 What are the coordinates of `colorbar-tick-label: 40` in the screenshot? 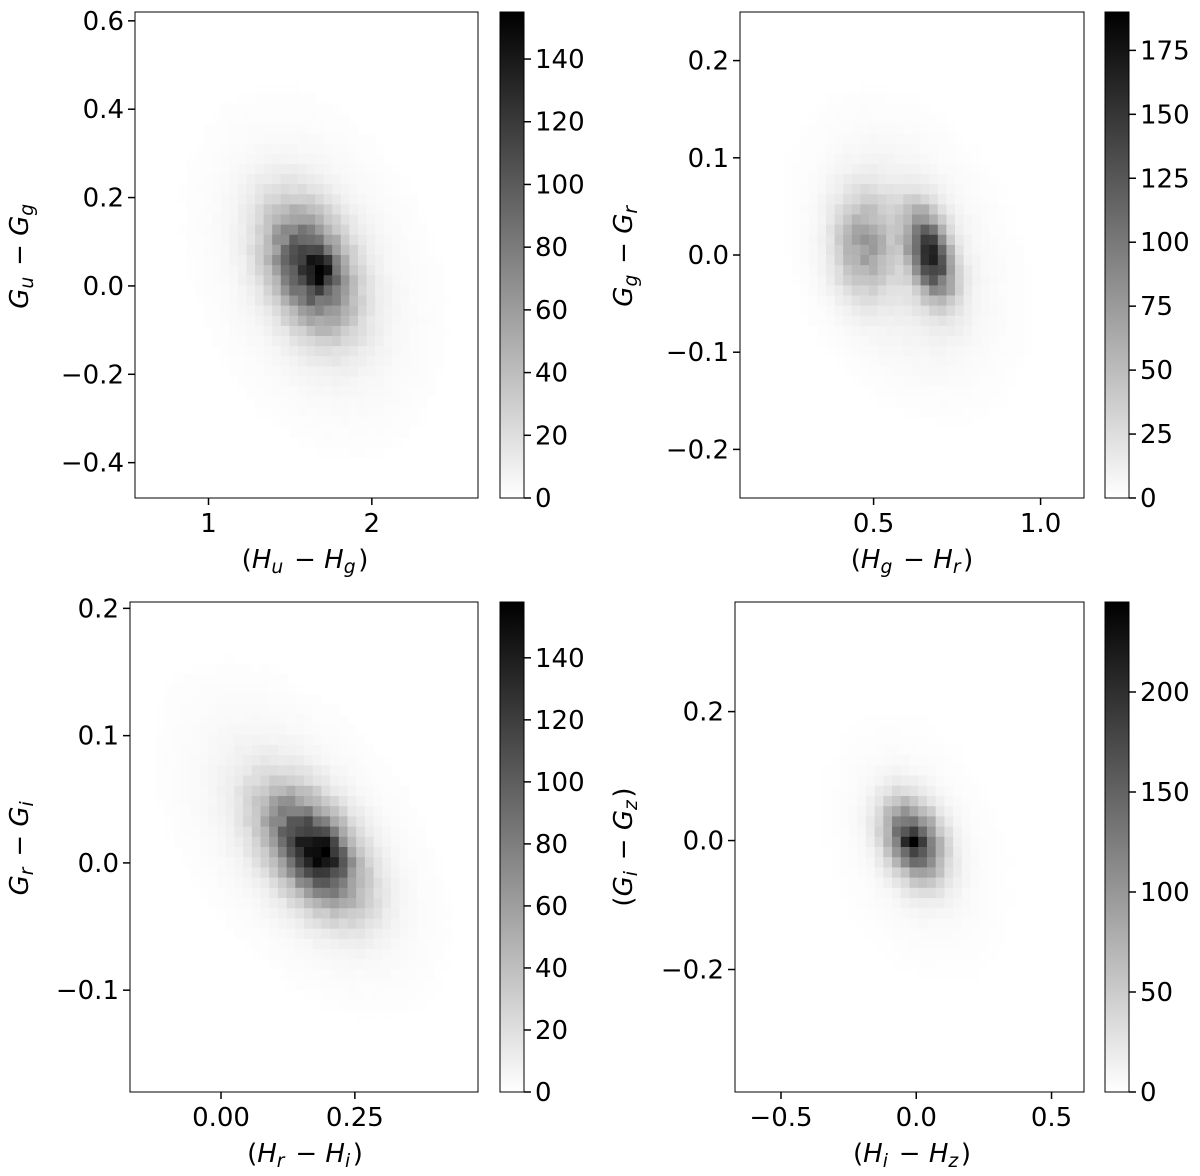 It's located at (551, 374).